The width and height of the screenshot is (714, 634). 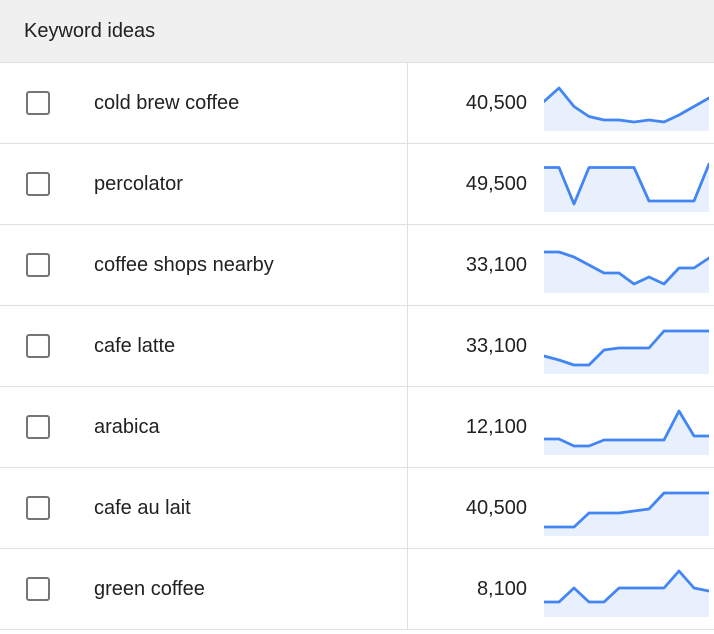 I want to click on keyword-row: arabica 12,100, so click(x=357, y=427).